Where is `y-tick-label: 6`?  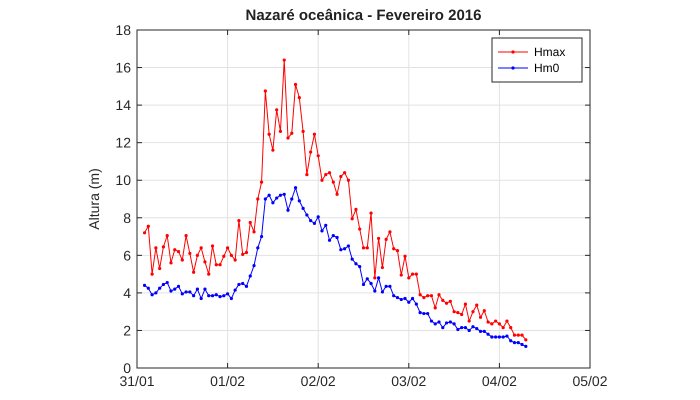
y-tick-label: 6 is located at coordinates (127, 255).